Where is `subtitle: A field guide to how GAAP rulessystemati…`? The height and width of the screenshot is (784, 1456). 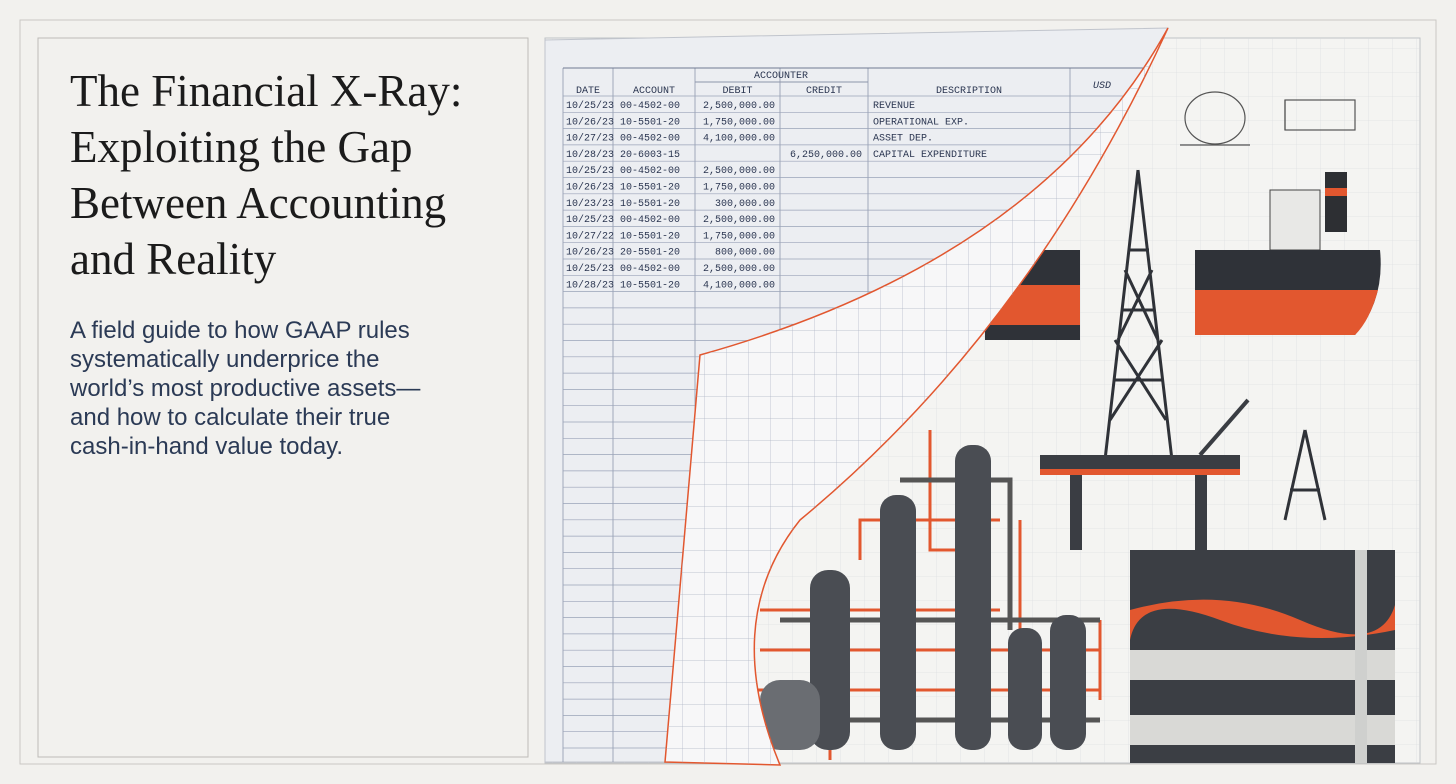 subtitle: A field guide to how GAAP rulessystemati… is located at coordinates (244, 388).